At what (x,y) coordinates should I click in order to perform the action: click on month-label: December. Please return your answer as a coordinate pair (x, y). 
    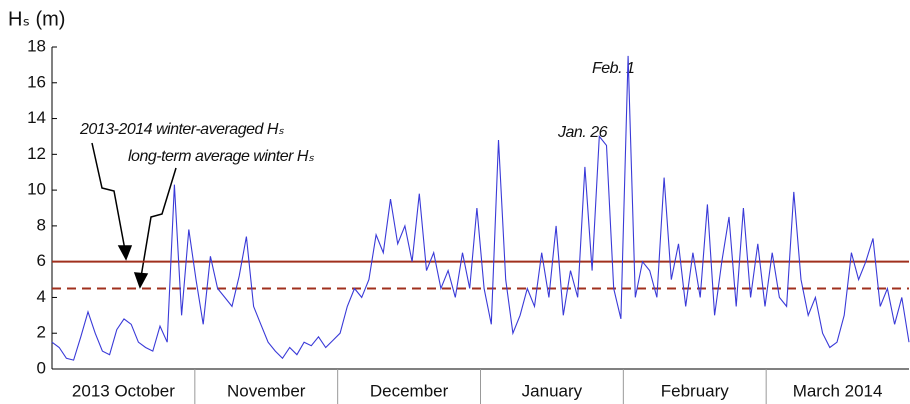
    Looking at the image, I should click on (409, 390).